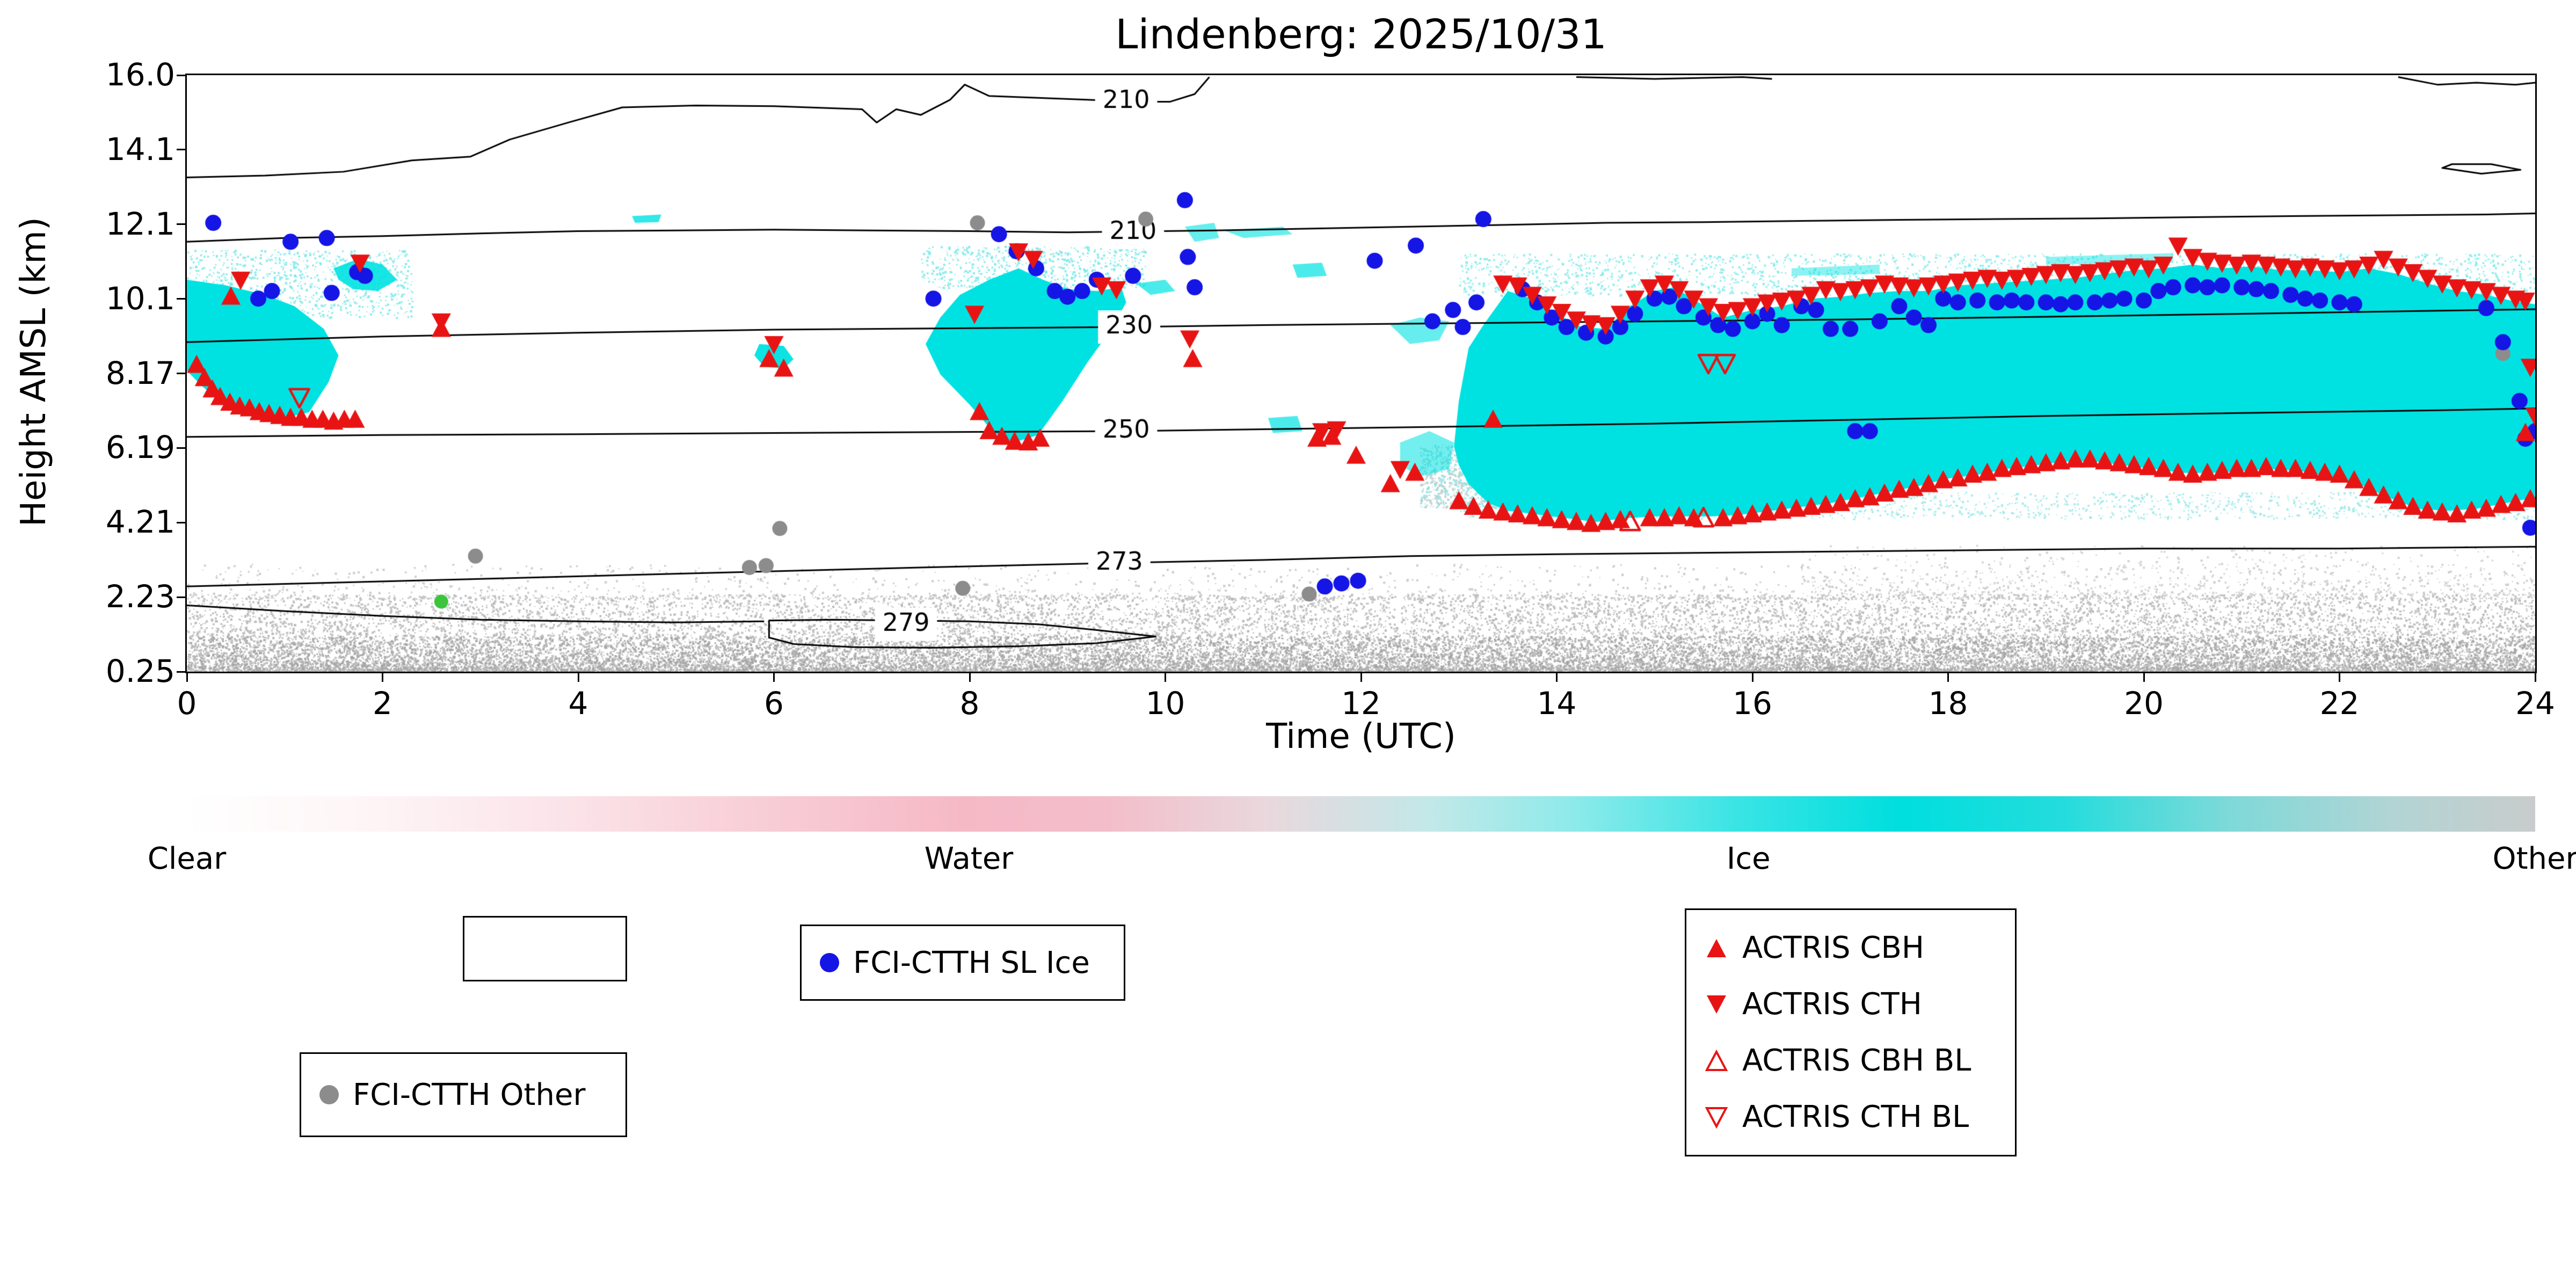  Describe the element at coordinates (1748, 858) in the screenshot. I see `colorbar-label-ice: Ice` at that location.